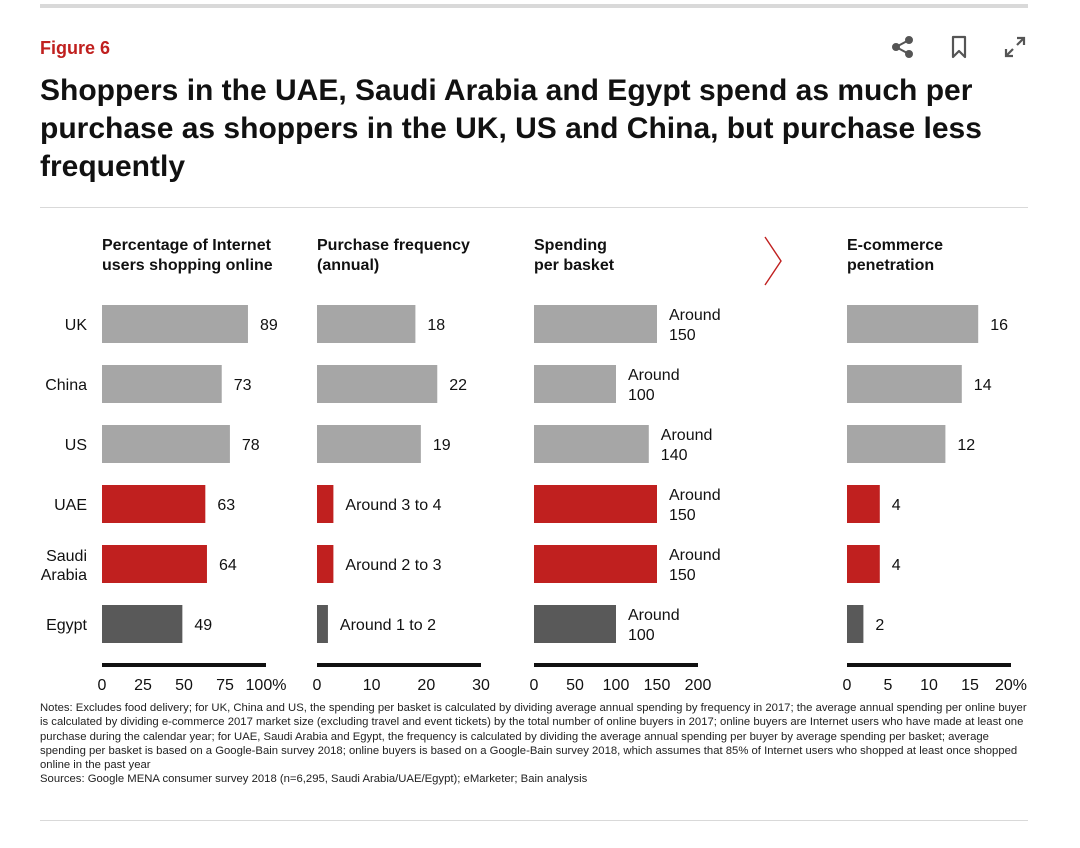 Image resolution: width=1080 pixels, height=848 pixels. What do you see at coordinates (76, 445) in the screenshot?
I see `category-label-us: US` at bounding box center [76, 445].